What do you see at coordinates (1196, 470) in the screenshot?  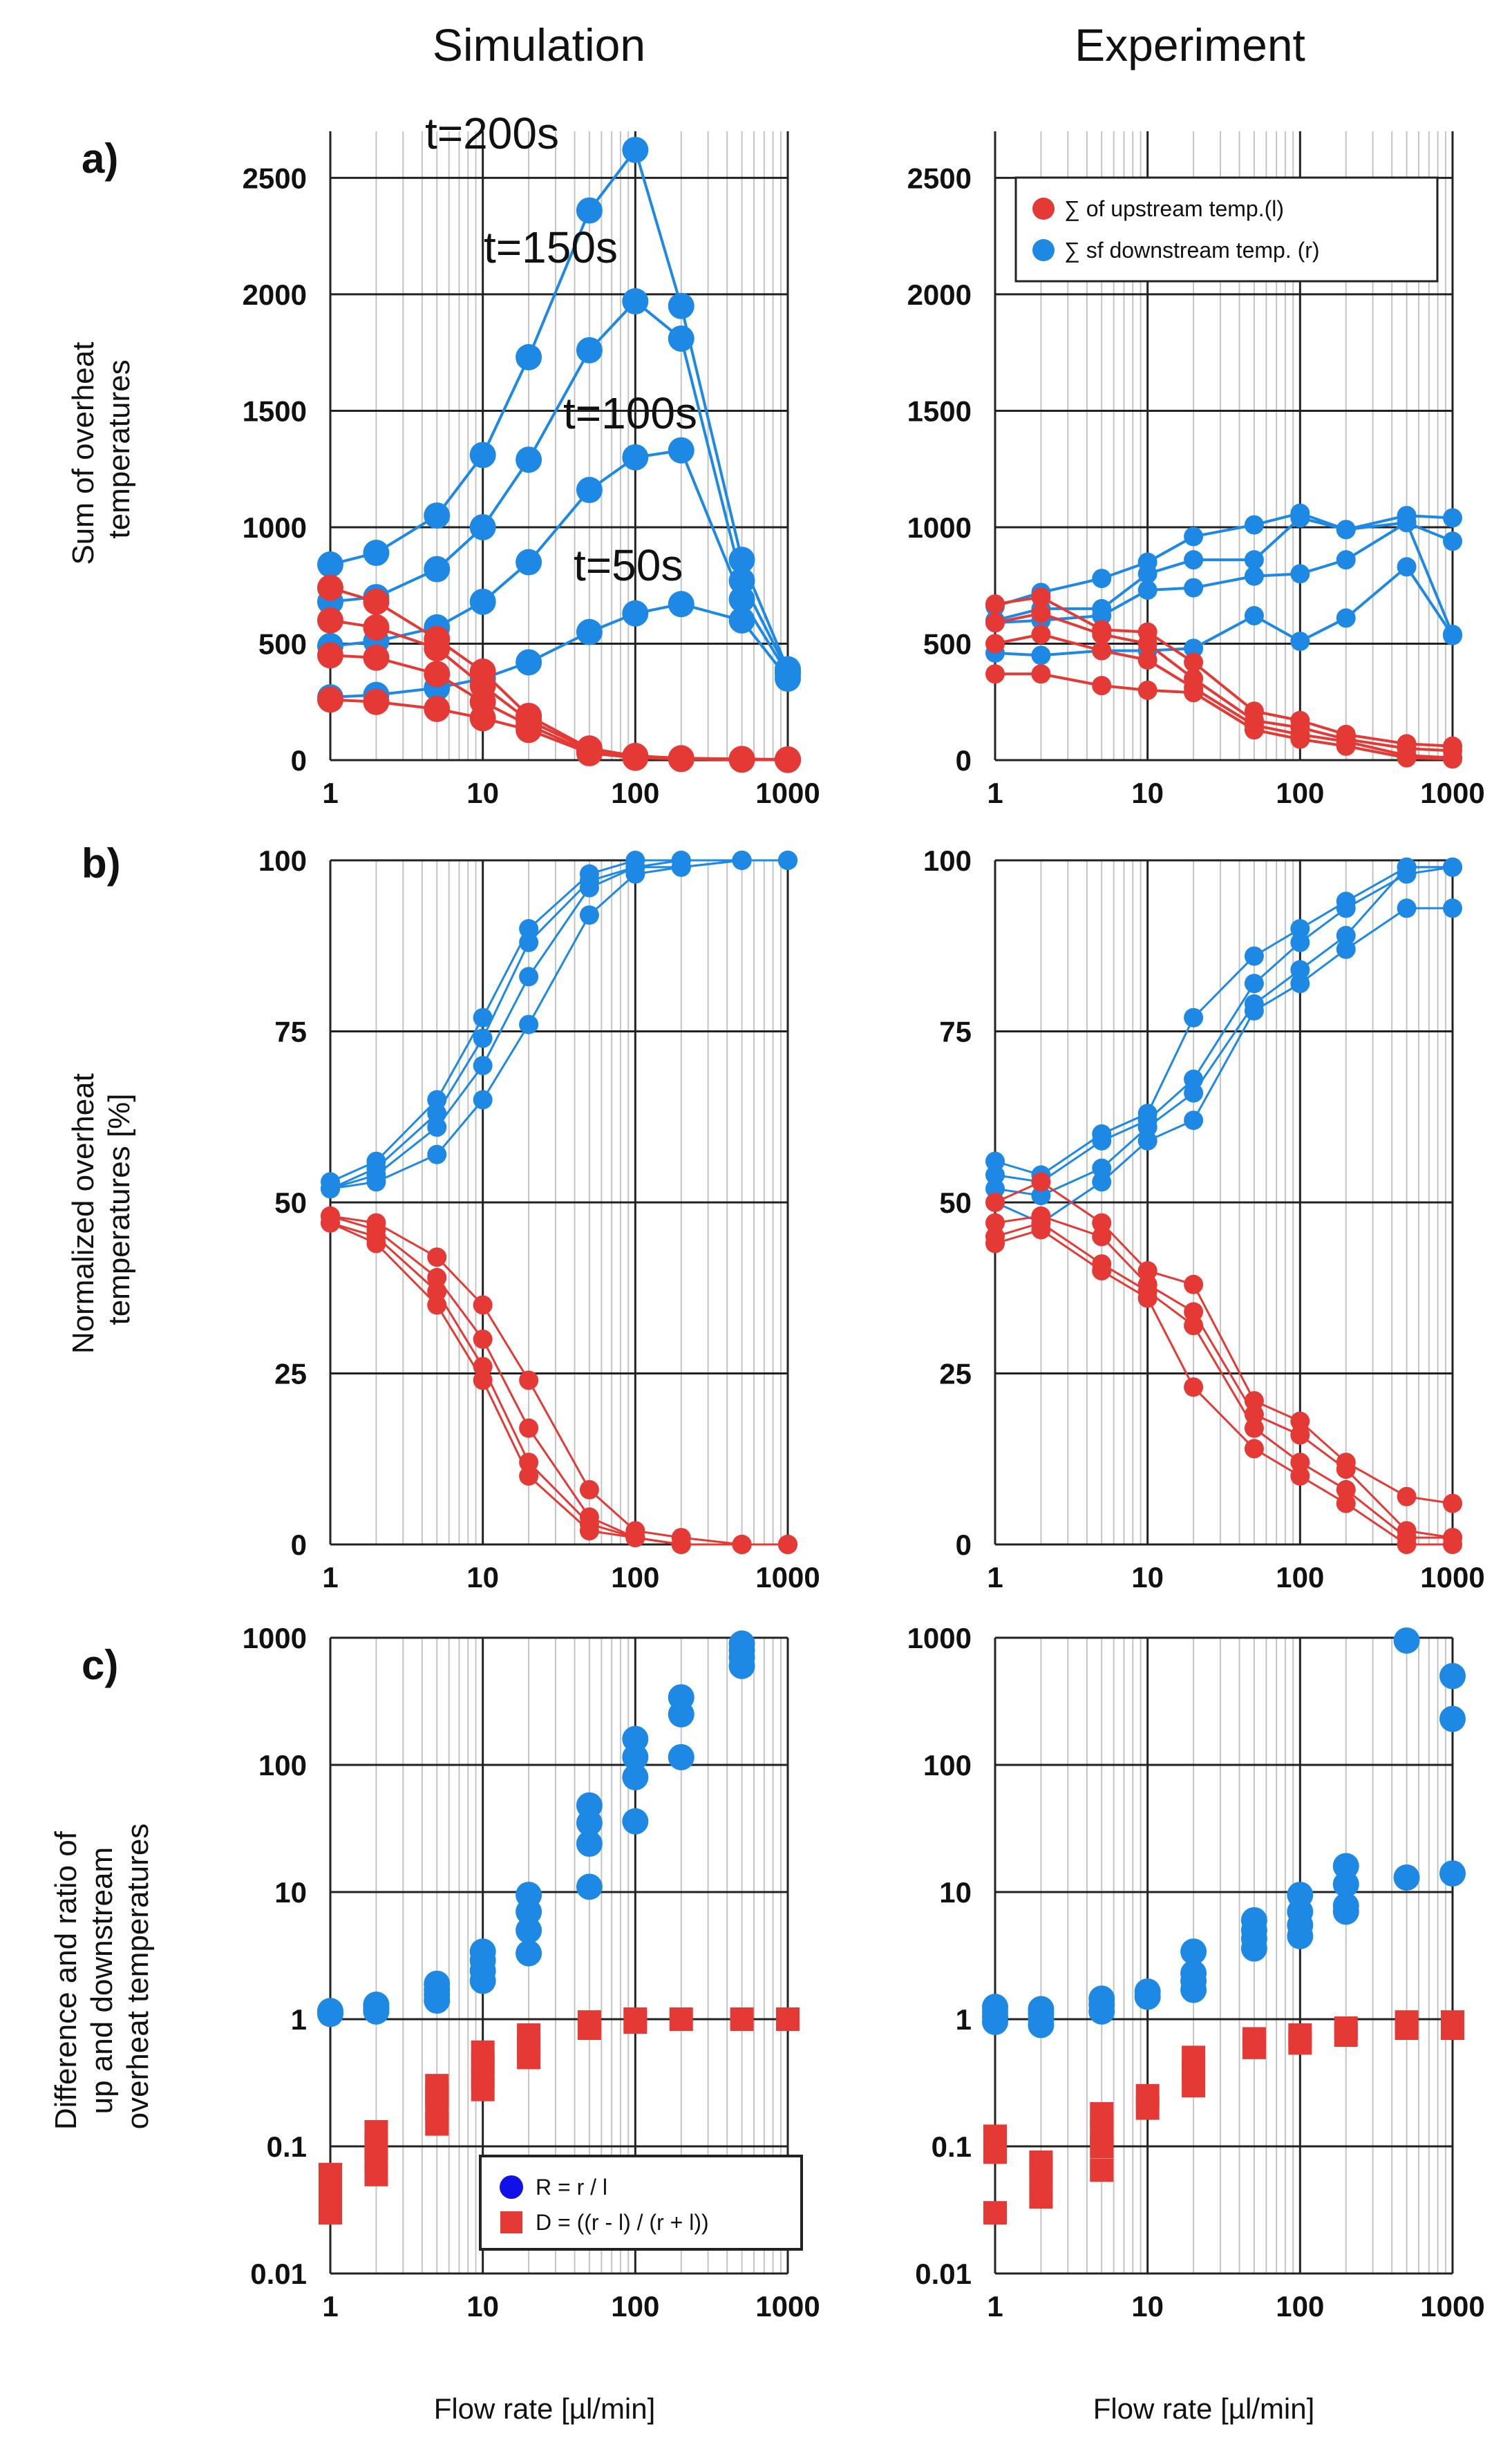 I see `panel-a-experiment: 1 10 100 1000 0 500 1000 1500 2000 2500` at bounding box center [1196, 470].